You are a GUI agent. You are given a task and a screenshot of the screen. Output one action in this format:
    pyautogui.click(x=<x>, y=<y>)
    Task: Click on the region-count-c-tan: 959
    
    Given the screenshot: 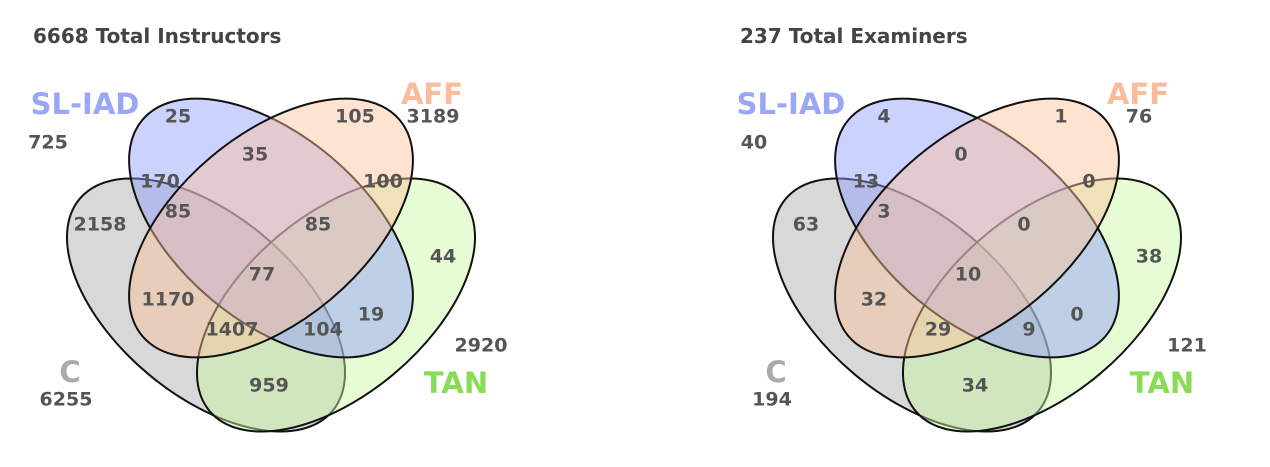 What is the action you would take?
    pyautogui.click(x=269, y=386)
    